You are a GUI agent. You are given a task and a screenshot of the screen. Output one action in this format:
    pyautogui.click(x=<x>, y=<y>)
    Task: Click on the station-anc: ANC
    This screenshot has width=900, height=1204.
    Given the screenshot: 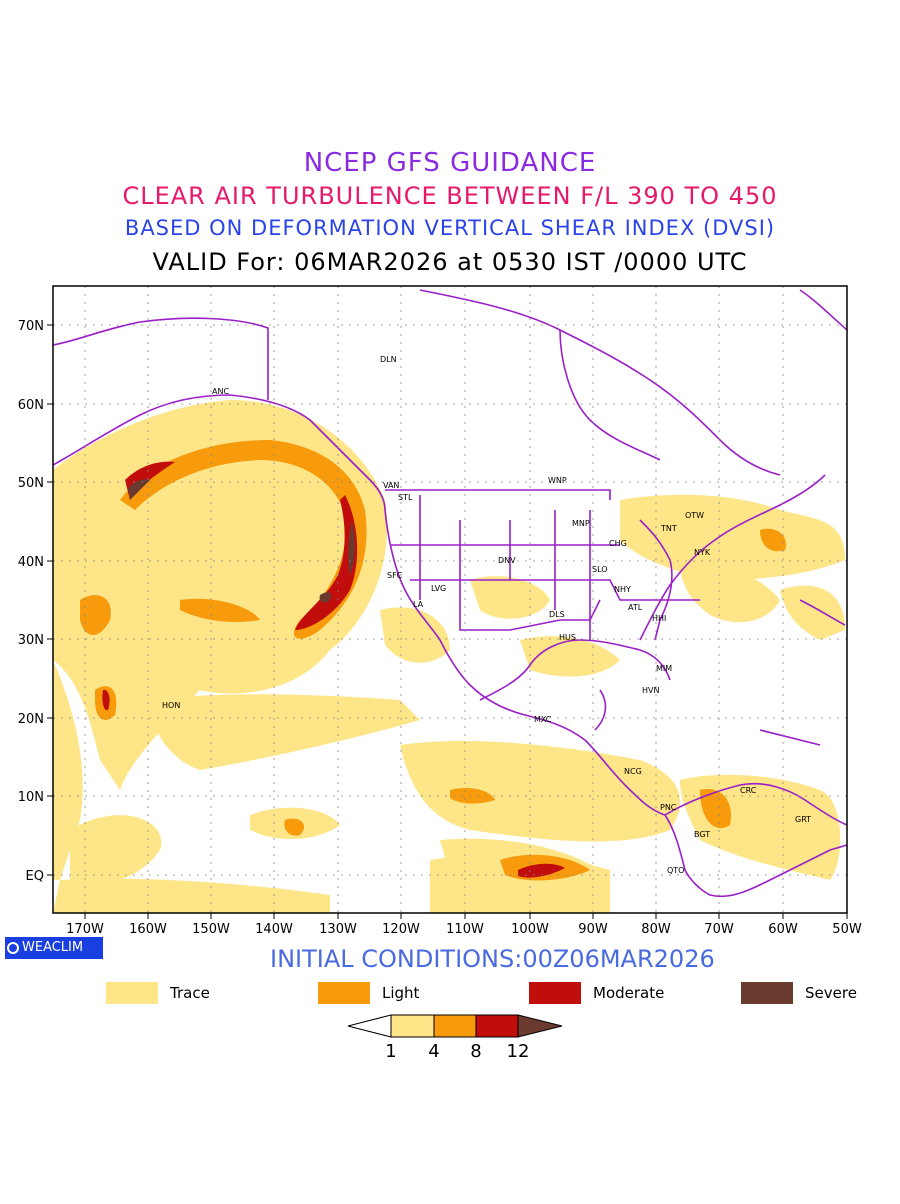 What is the action you would take?
    pyautogui.click(x=220, y=391)
    